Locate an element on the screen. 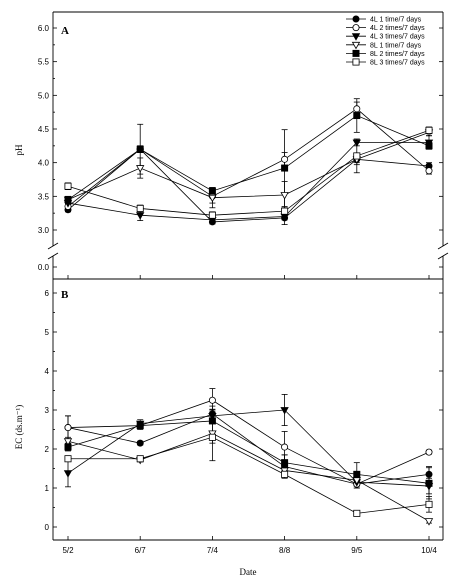  panel-a-y-tick-label: 0.0 is located at coordinates (44, 267).